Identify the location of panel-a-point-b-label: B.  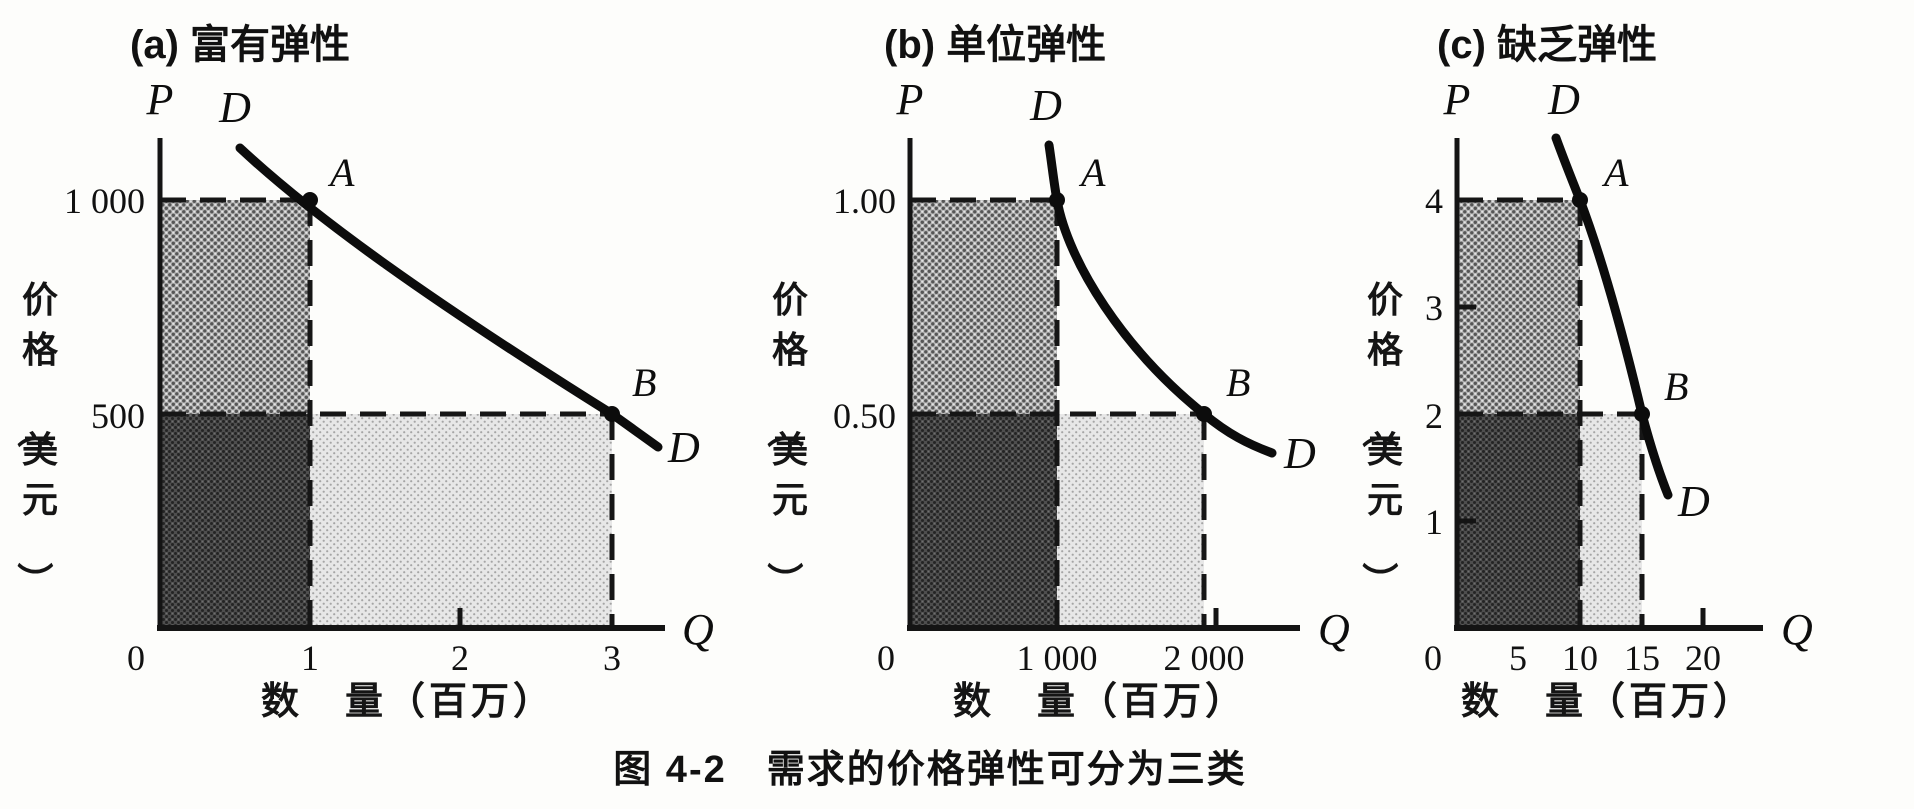
(644, 382).